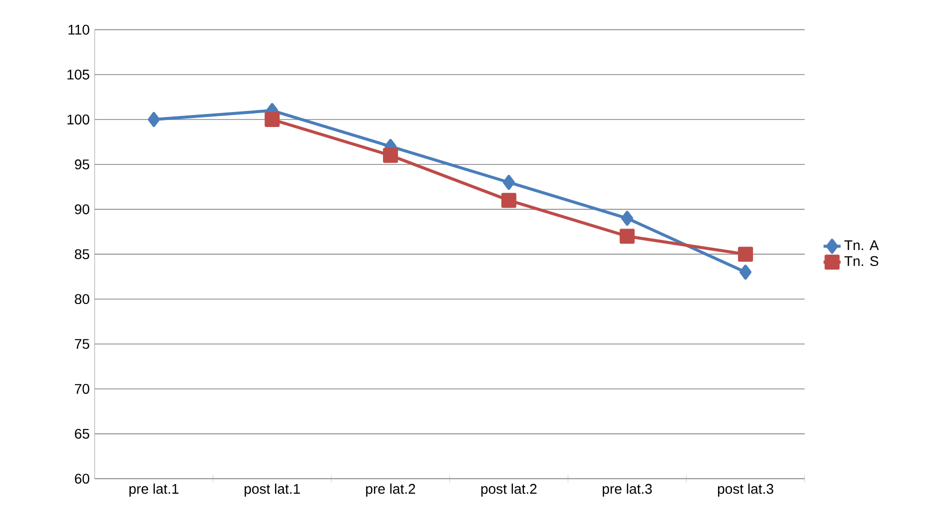 The width and height of the screenshot is (951, 529). Describe the element at coordinates (509, 490) in the screenshot. I see `x-tick-label: post lat.2` at that location.